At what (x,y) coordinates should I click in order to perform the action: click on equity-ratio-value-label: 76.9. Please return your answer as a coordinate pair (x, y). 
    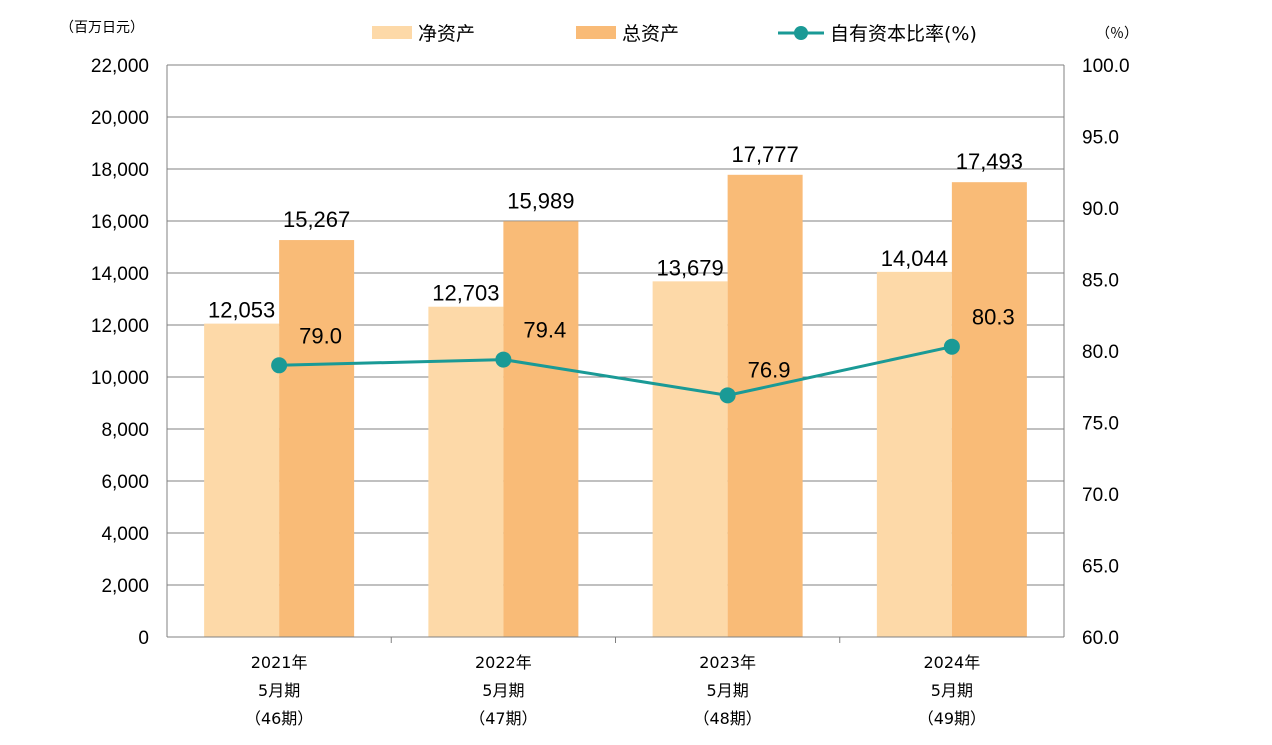
    Looking at the image, I should click on (769, 369).